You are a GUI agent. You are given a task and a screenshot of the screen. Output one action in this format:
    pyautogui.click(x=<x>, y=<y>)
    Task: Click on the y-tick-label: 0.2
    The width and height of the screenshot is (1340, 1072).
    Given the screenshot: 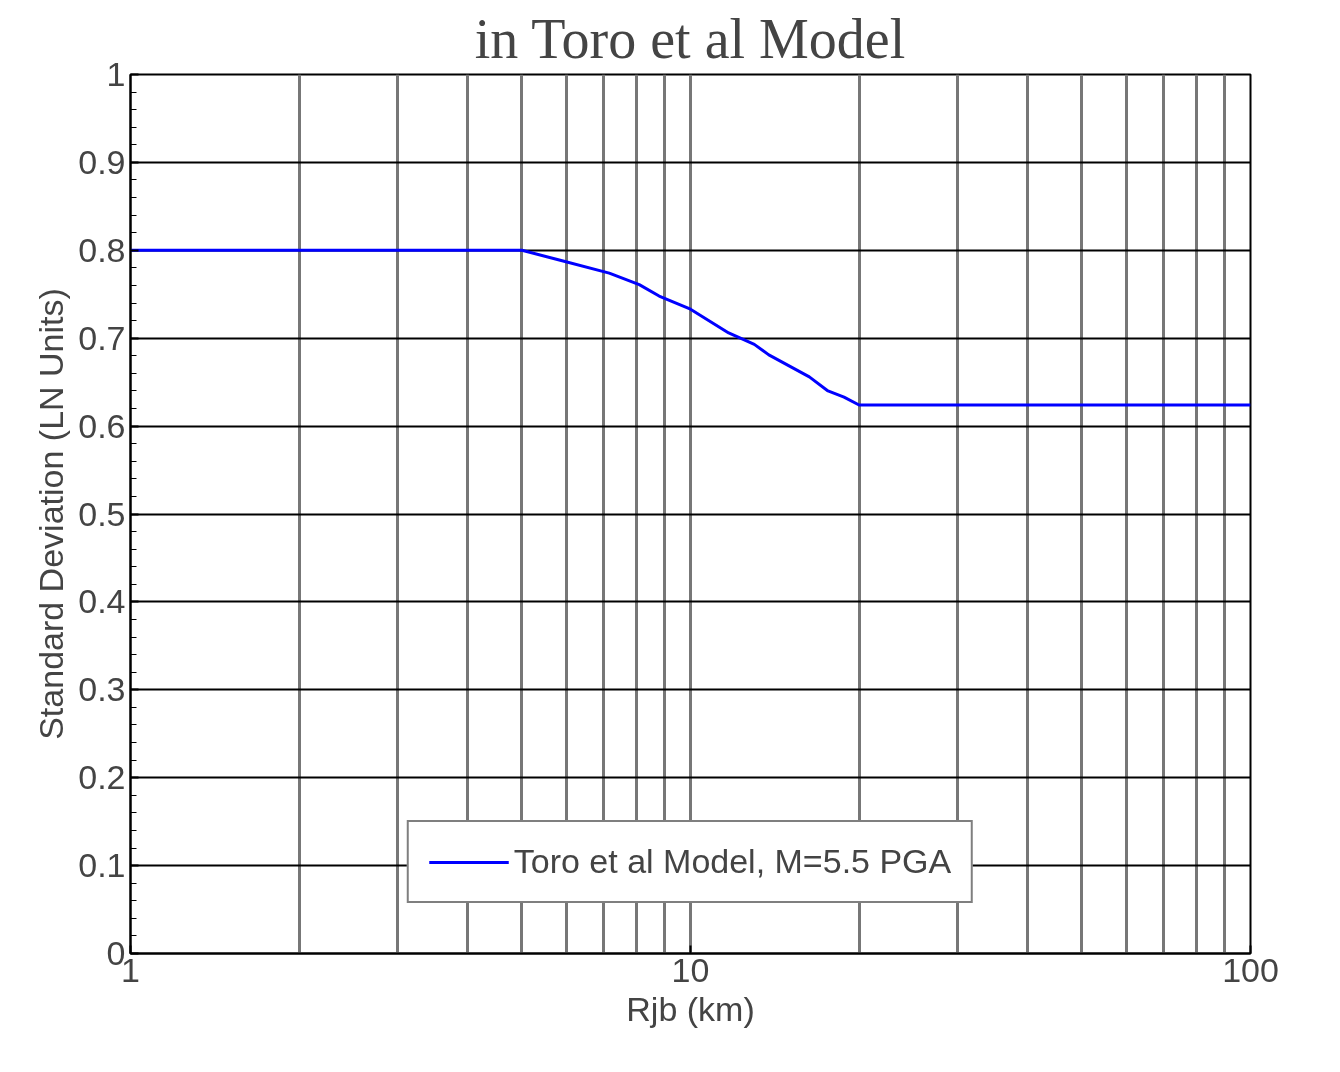 What is the action you would take?
    pyautogui.click(x=102, y=777)
    